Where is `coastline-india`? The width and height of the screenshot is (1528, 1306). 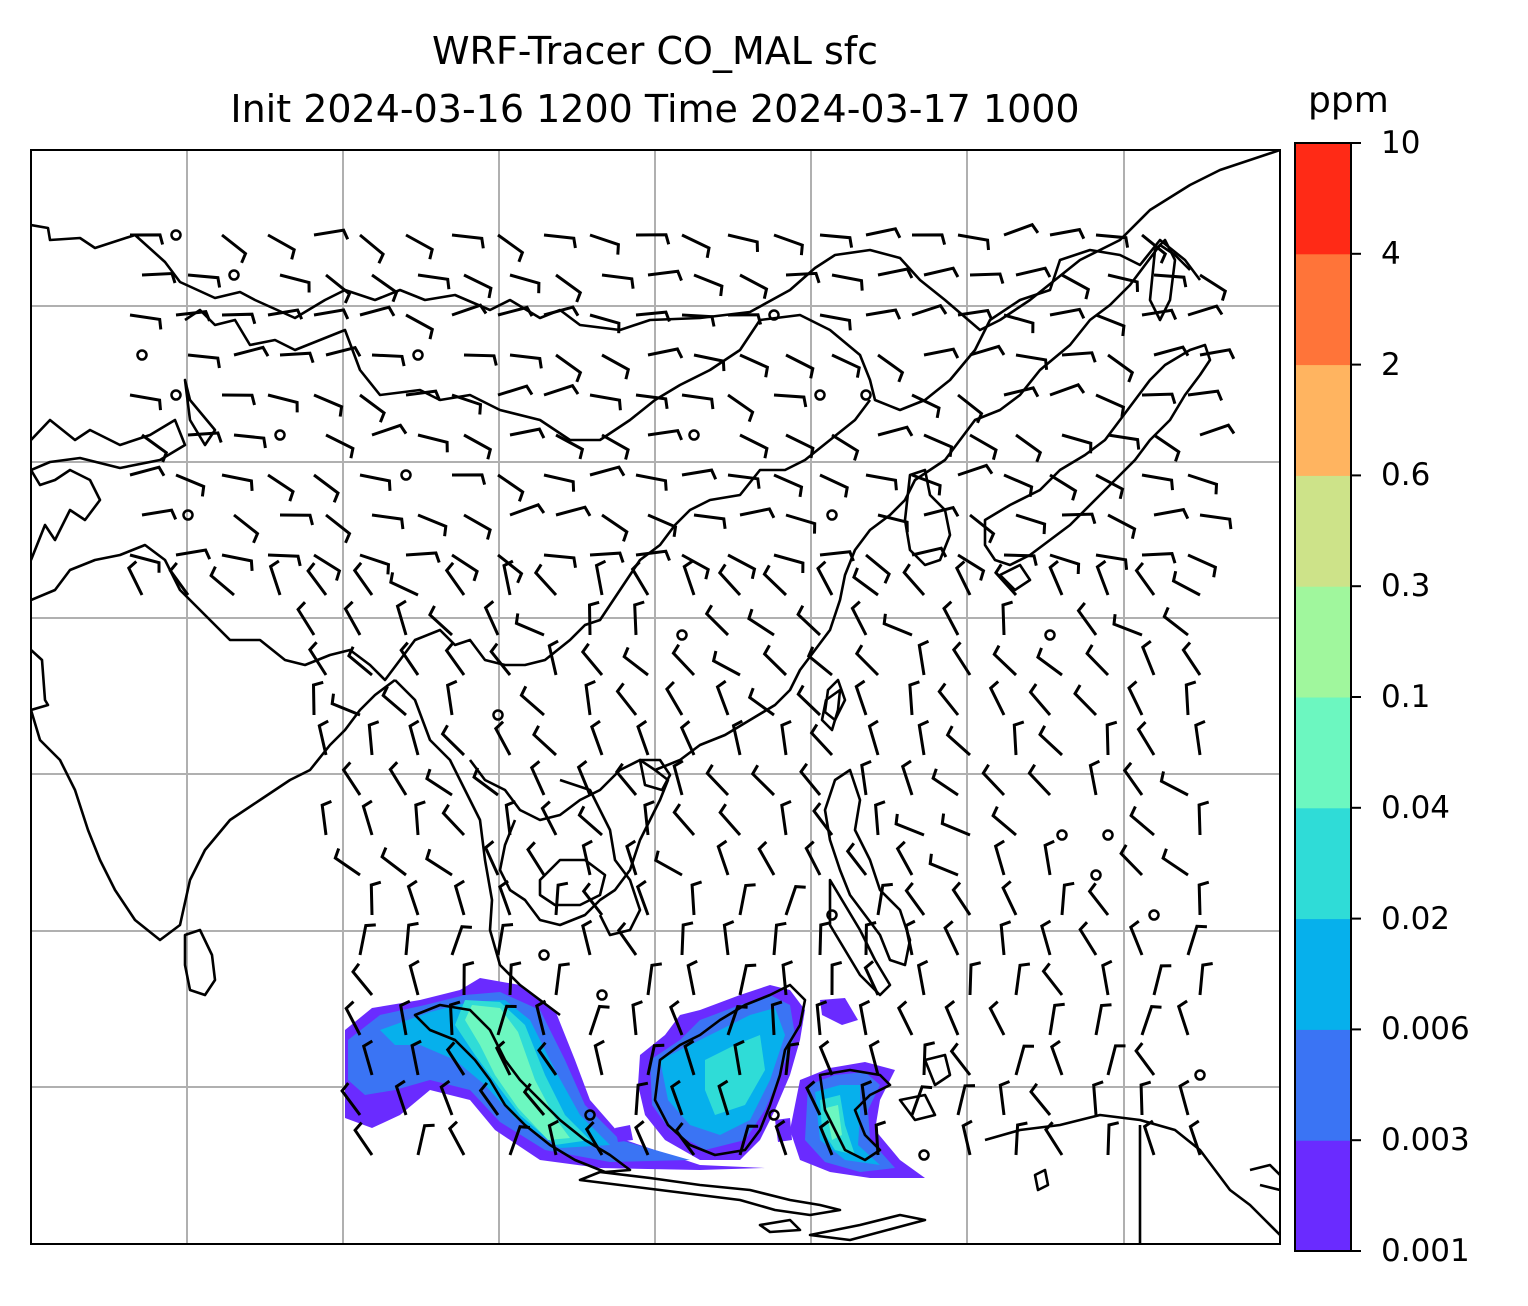 coastline-india is located at coordinates (213, 795).